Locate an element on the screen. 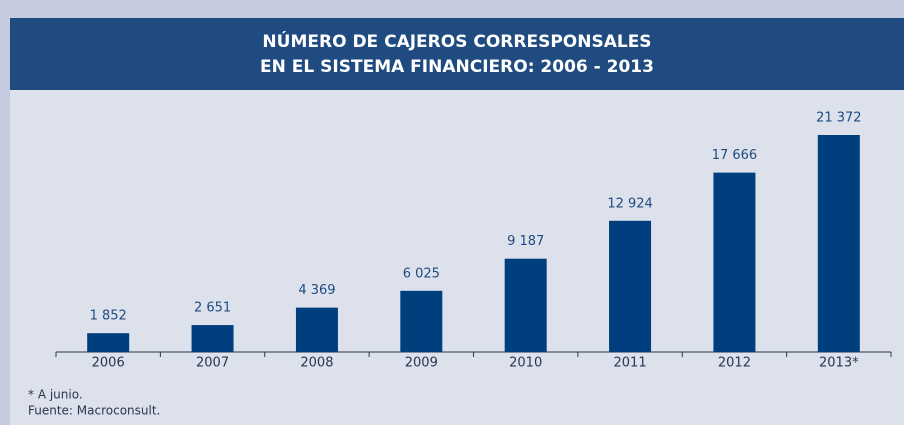 This screenshot has height=425, width=904. x-tick-label: 2006 is located at coordinates (108, 363).